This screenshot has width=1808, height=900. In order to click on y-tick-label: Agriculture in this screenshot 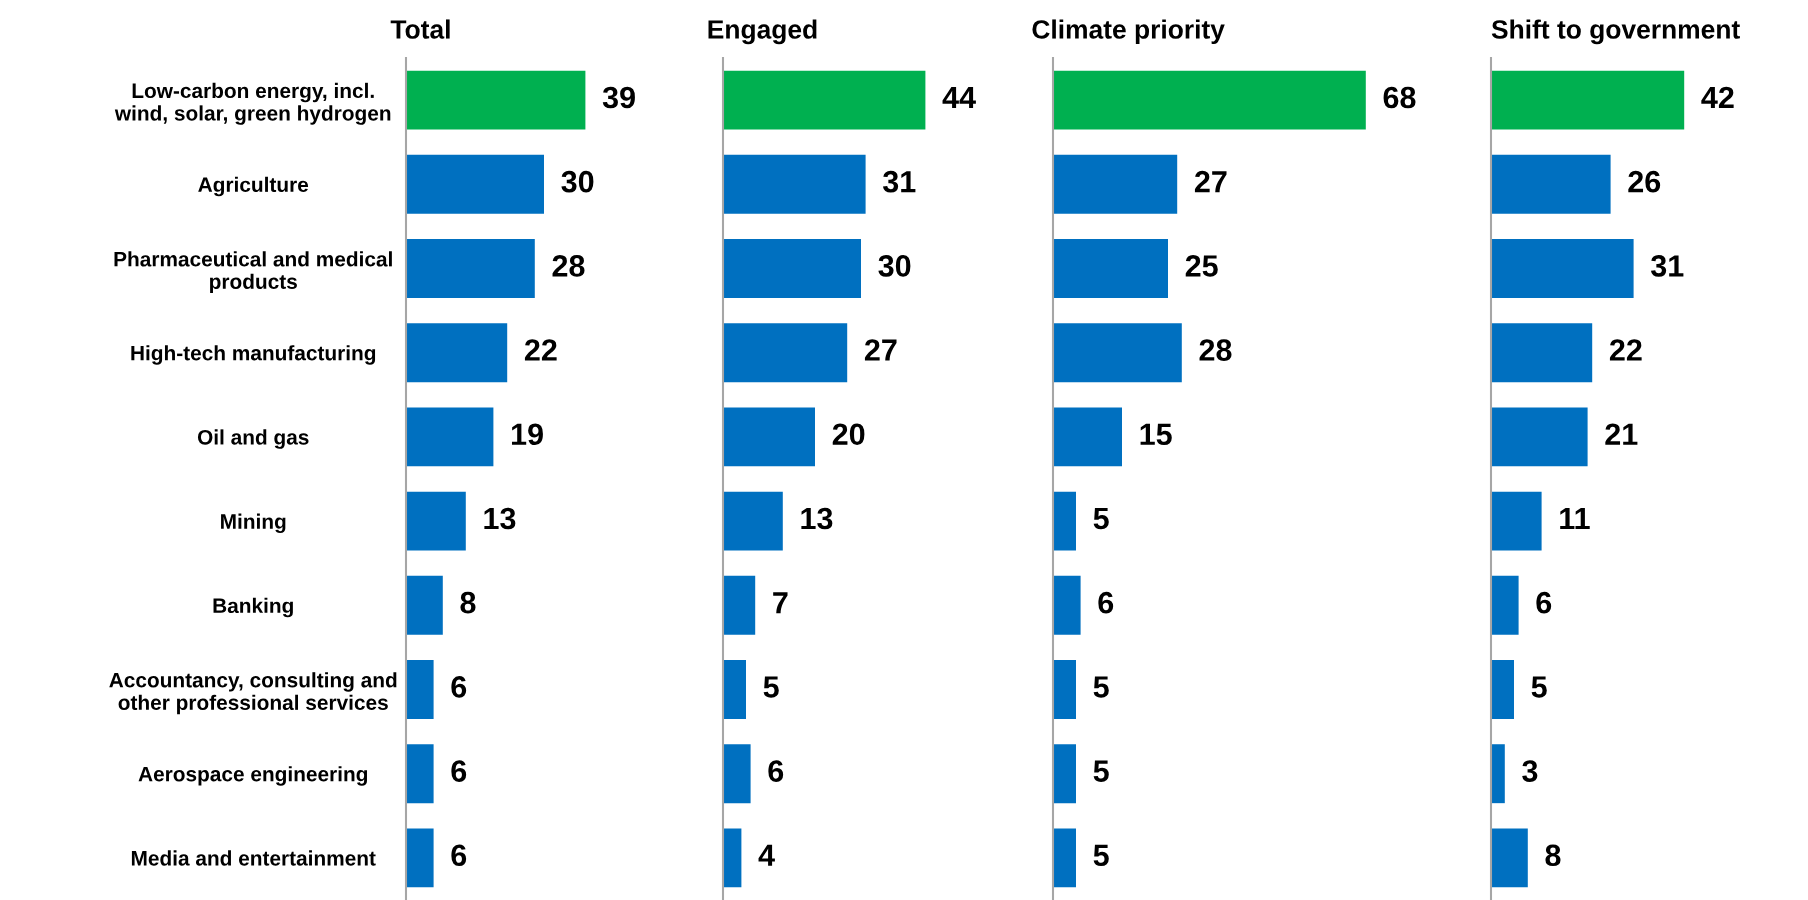, I will do `click(253, 186)`.